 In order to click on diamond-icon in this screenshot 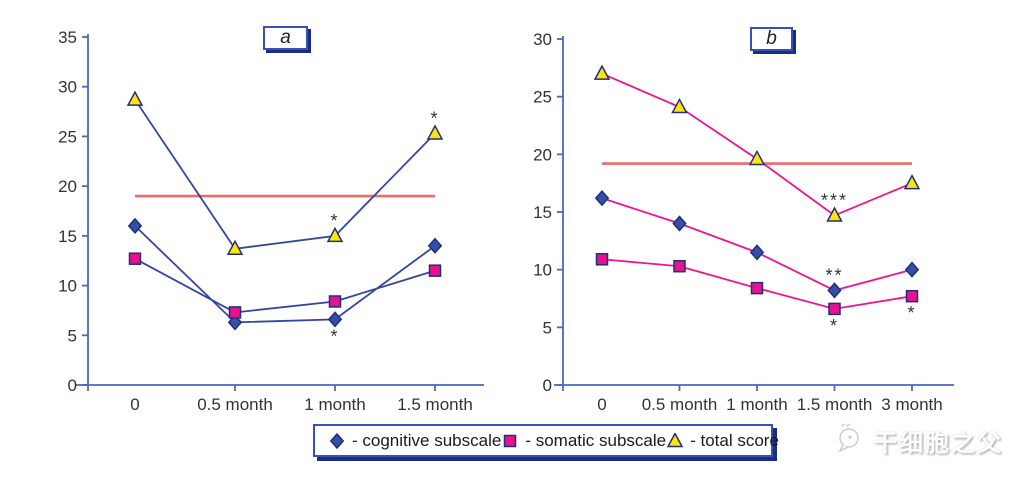, I will do `click(337, 440)`.